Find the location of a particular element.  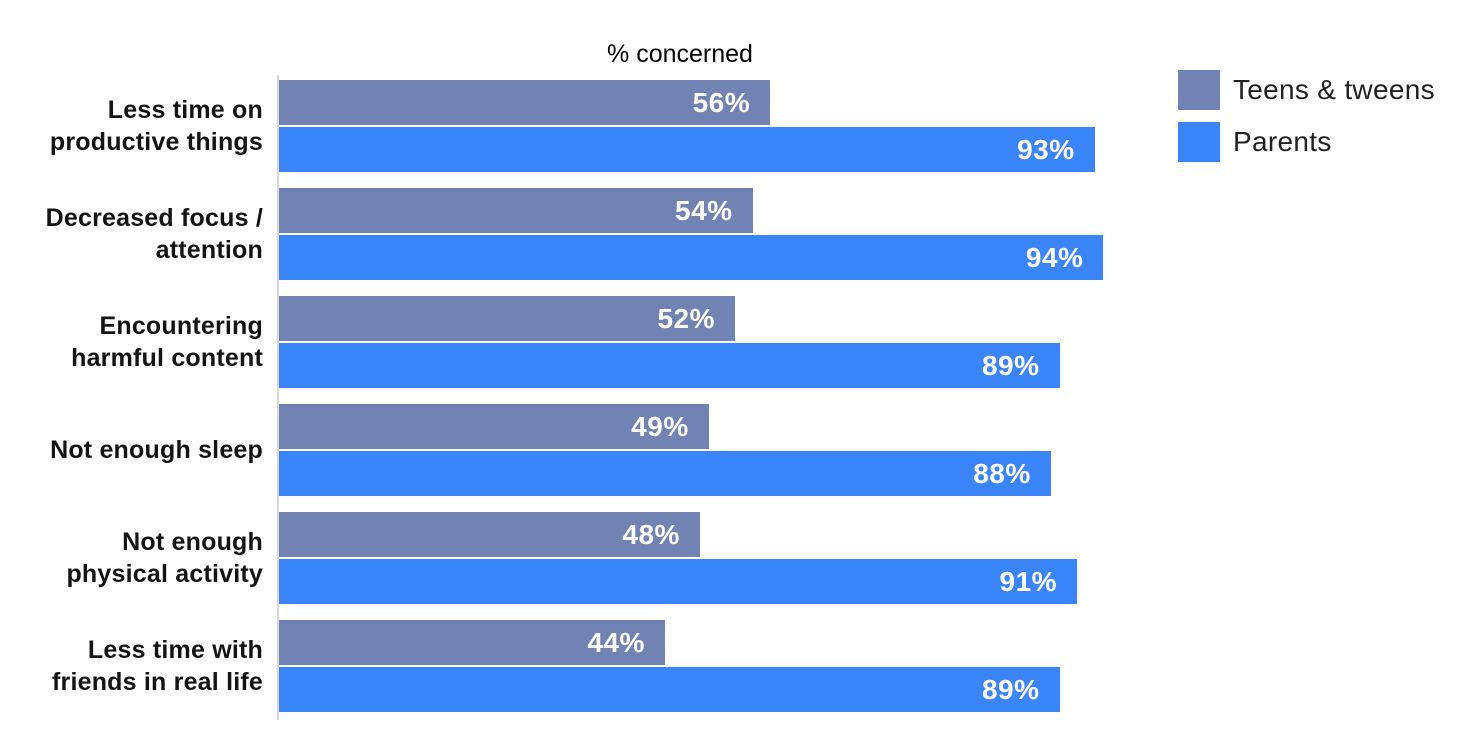

parents-bar: 91% is located at coordinates (678, 581).